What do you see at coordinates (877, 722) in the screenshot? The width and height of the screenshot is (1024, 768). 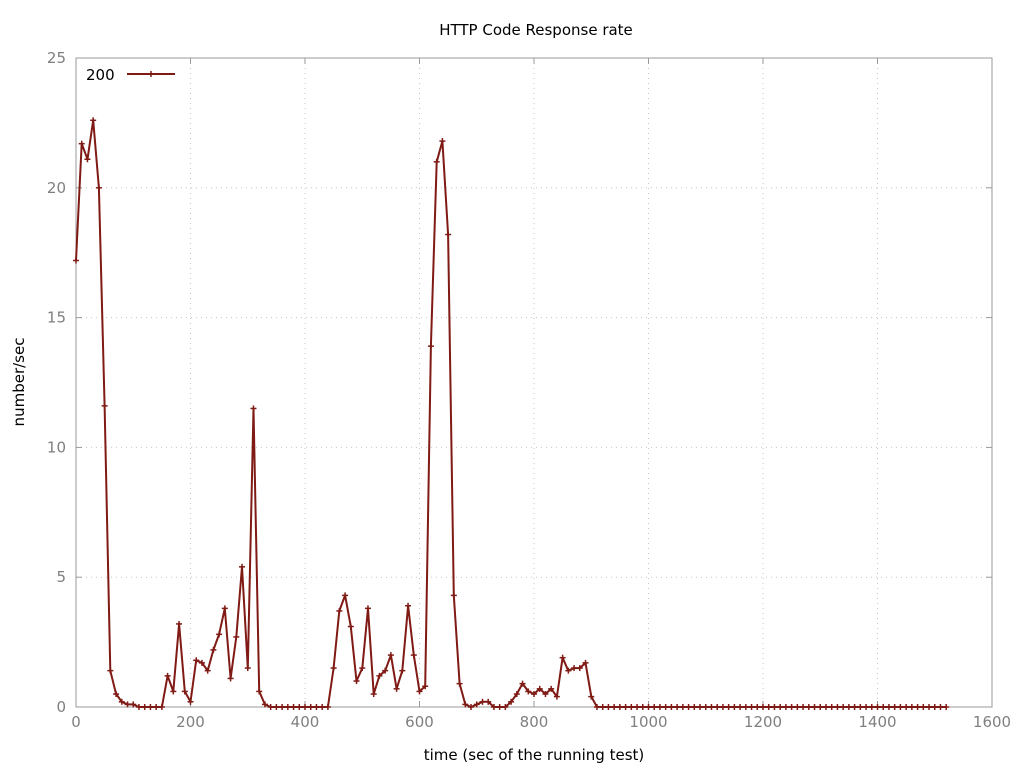 I see `x-tick-label: 1400` at bounding box center [877, 722].